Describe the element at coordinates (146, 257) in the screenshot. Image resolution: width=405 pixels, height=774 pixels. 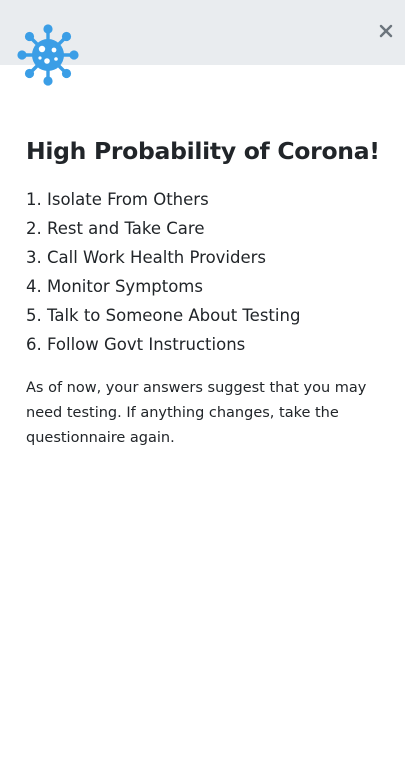
I see `step-item: 3. Call Work Health Providers` at that location.